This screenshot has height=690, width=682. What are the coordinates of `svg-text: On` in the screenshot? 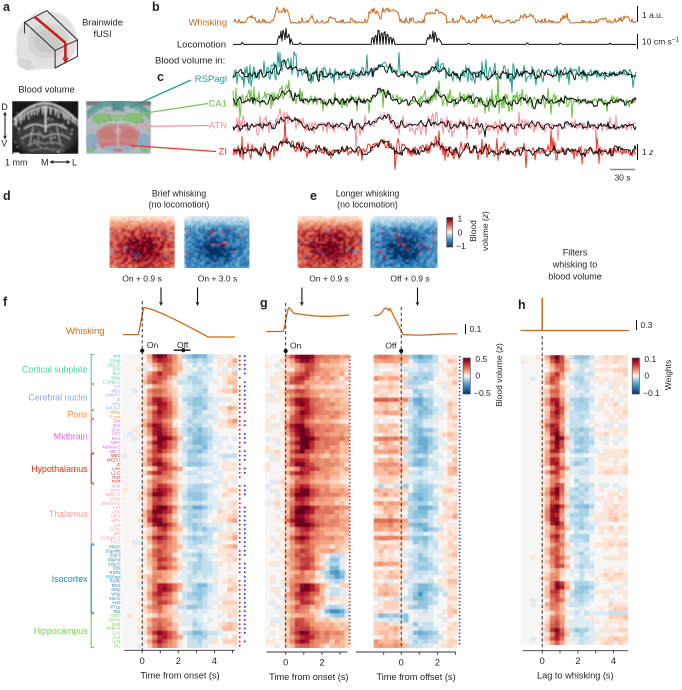 It's located at (153, 345).